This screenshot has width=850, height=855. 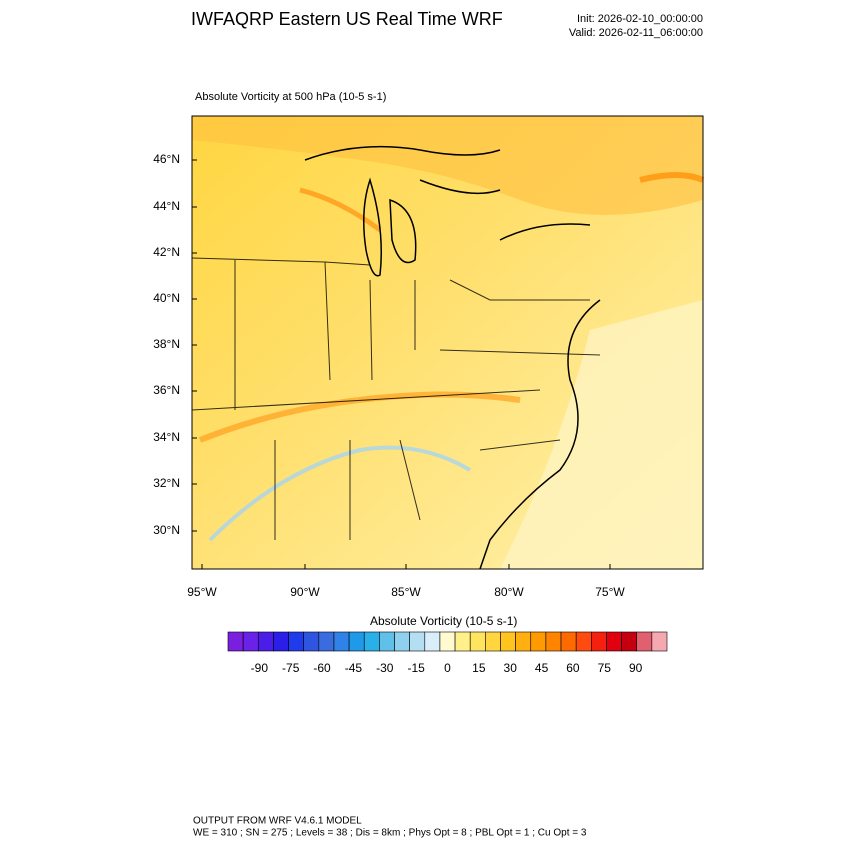 What do you see at coordinates (260, 668) in the screenshot?
I see `colorbar-tick-label: -90` at bounding box center [260, 668].